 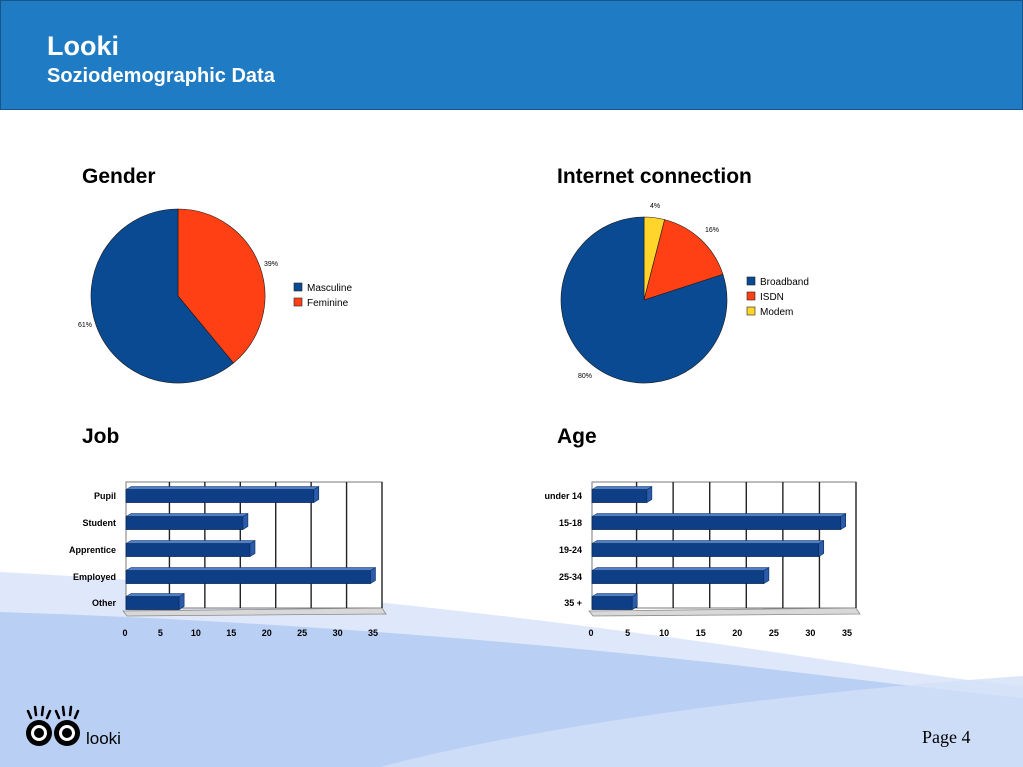 What do you see at coordinates (92, 550) in the screenshot?
I see `job-category-label: Apprentice` at bounding box center [92, 550].